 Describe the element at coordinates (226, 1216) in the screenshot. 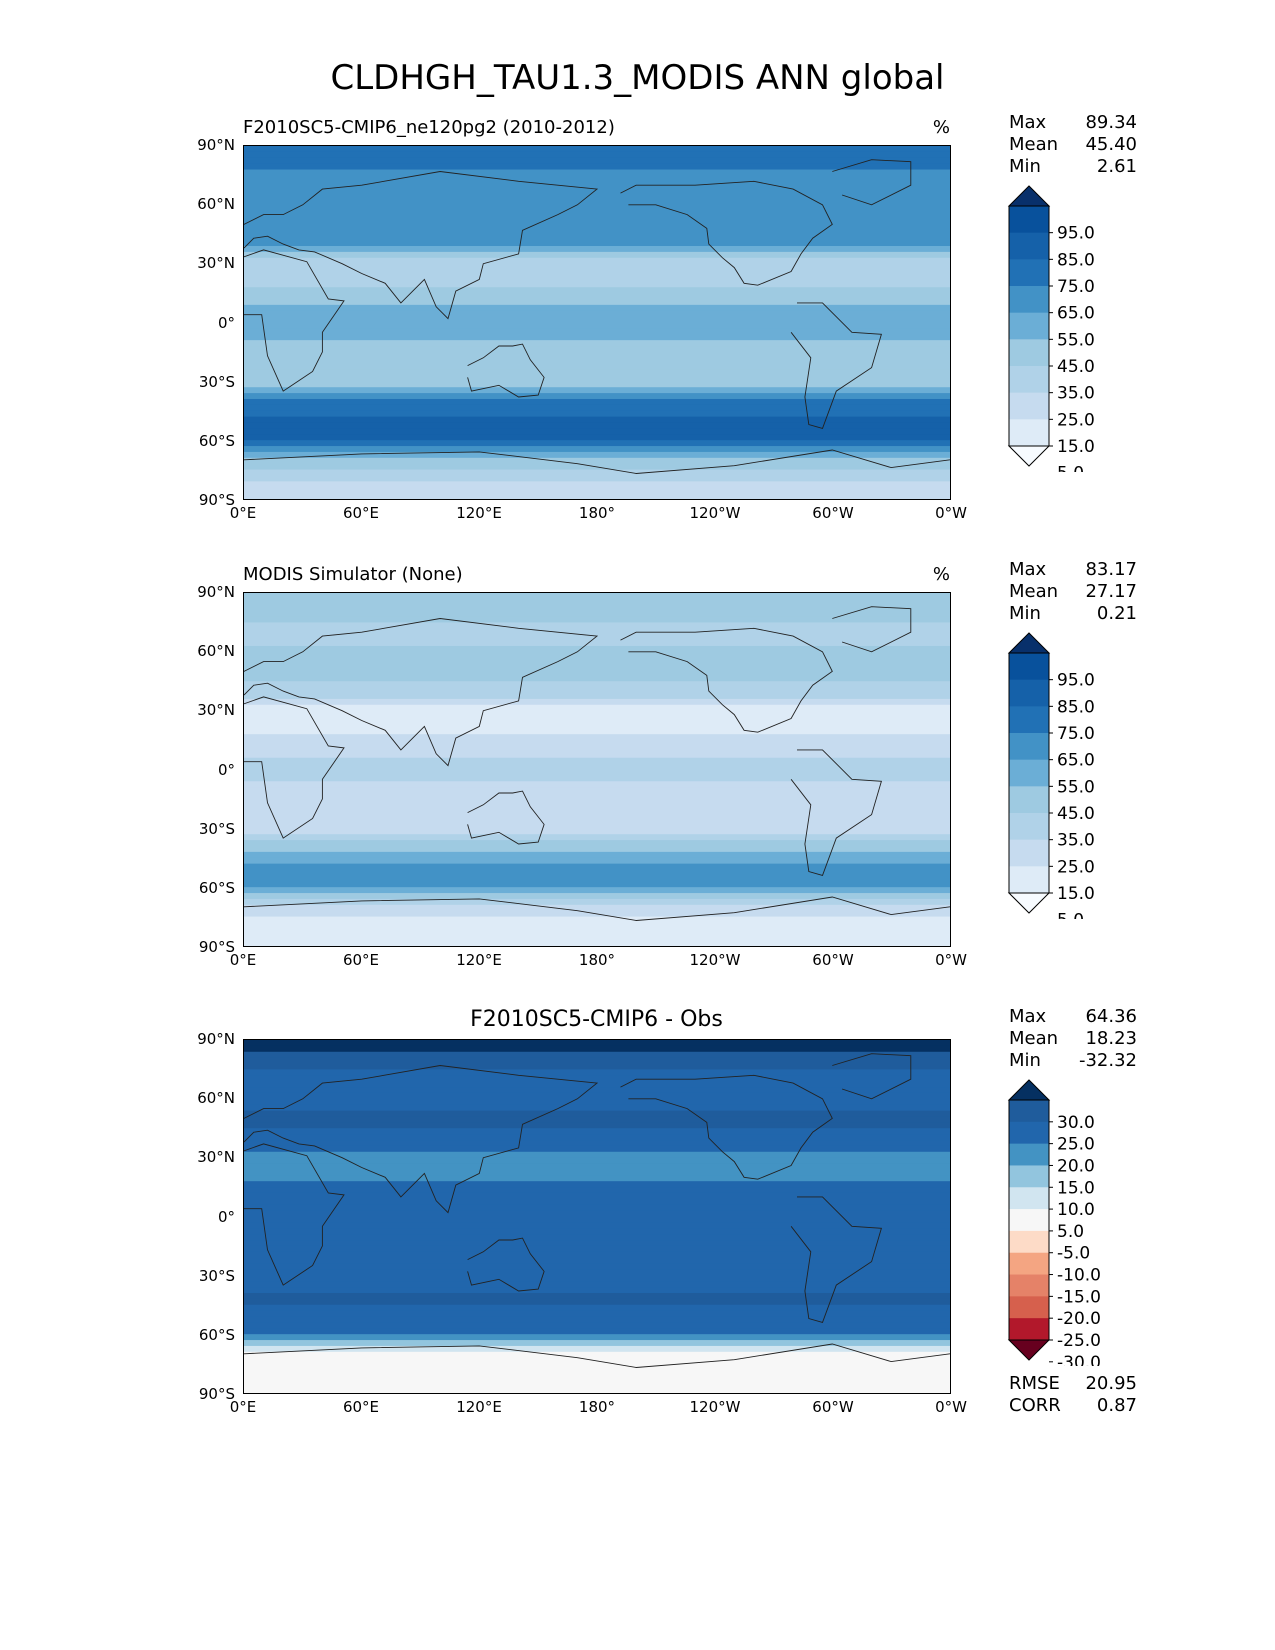

I see `lat-tick-label: 0°` at that location.